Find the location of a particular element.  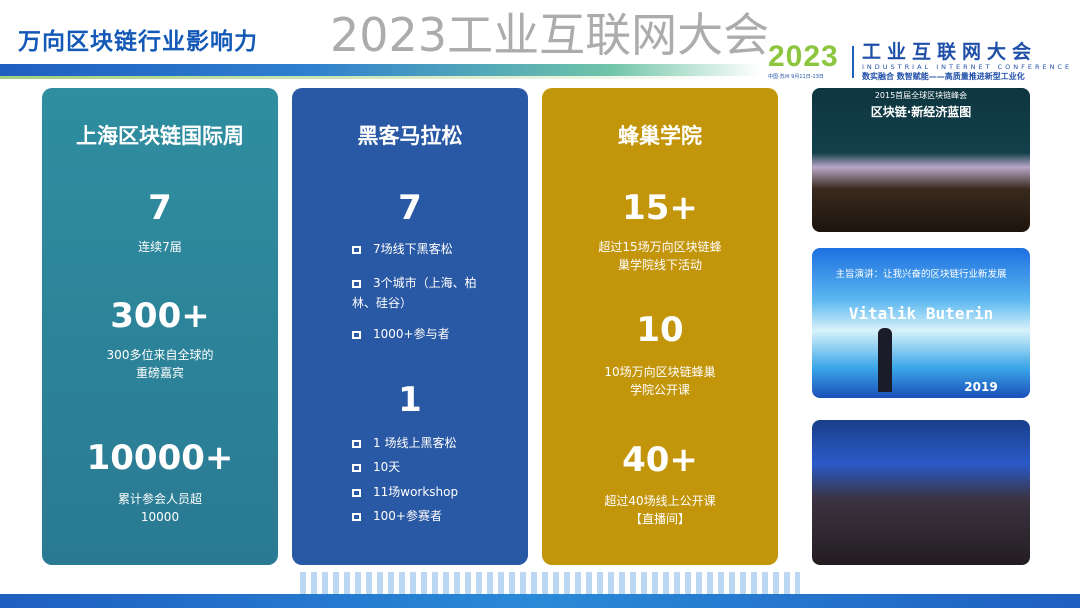

watermark: 2023工业互联网大会 is located at coordinates (550, 35).